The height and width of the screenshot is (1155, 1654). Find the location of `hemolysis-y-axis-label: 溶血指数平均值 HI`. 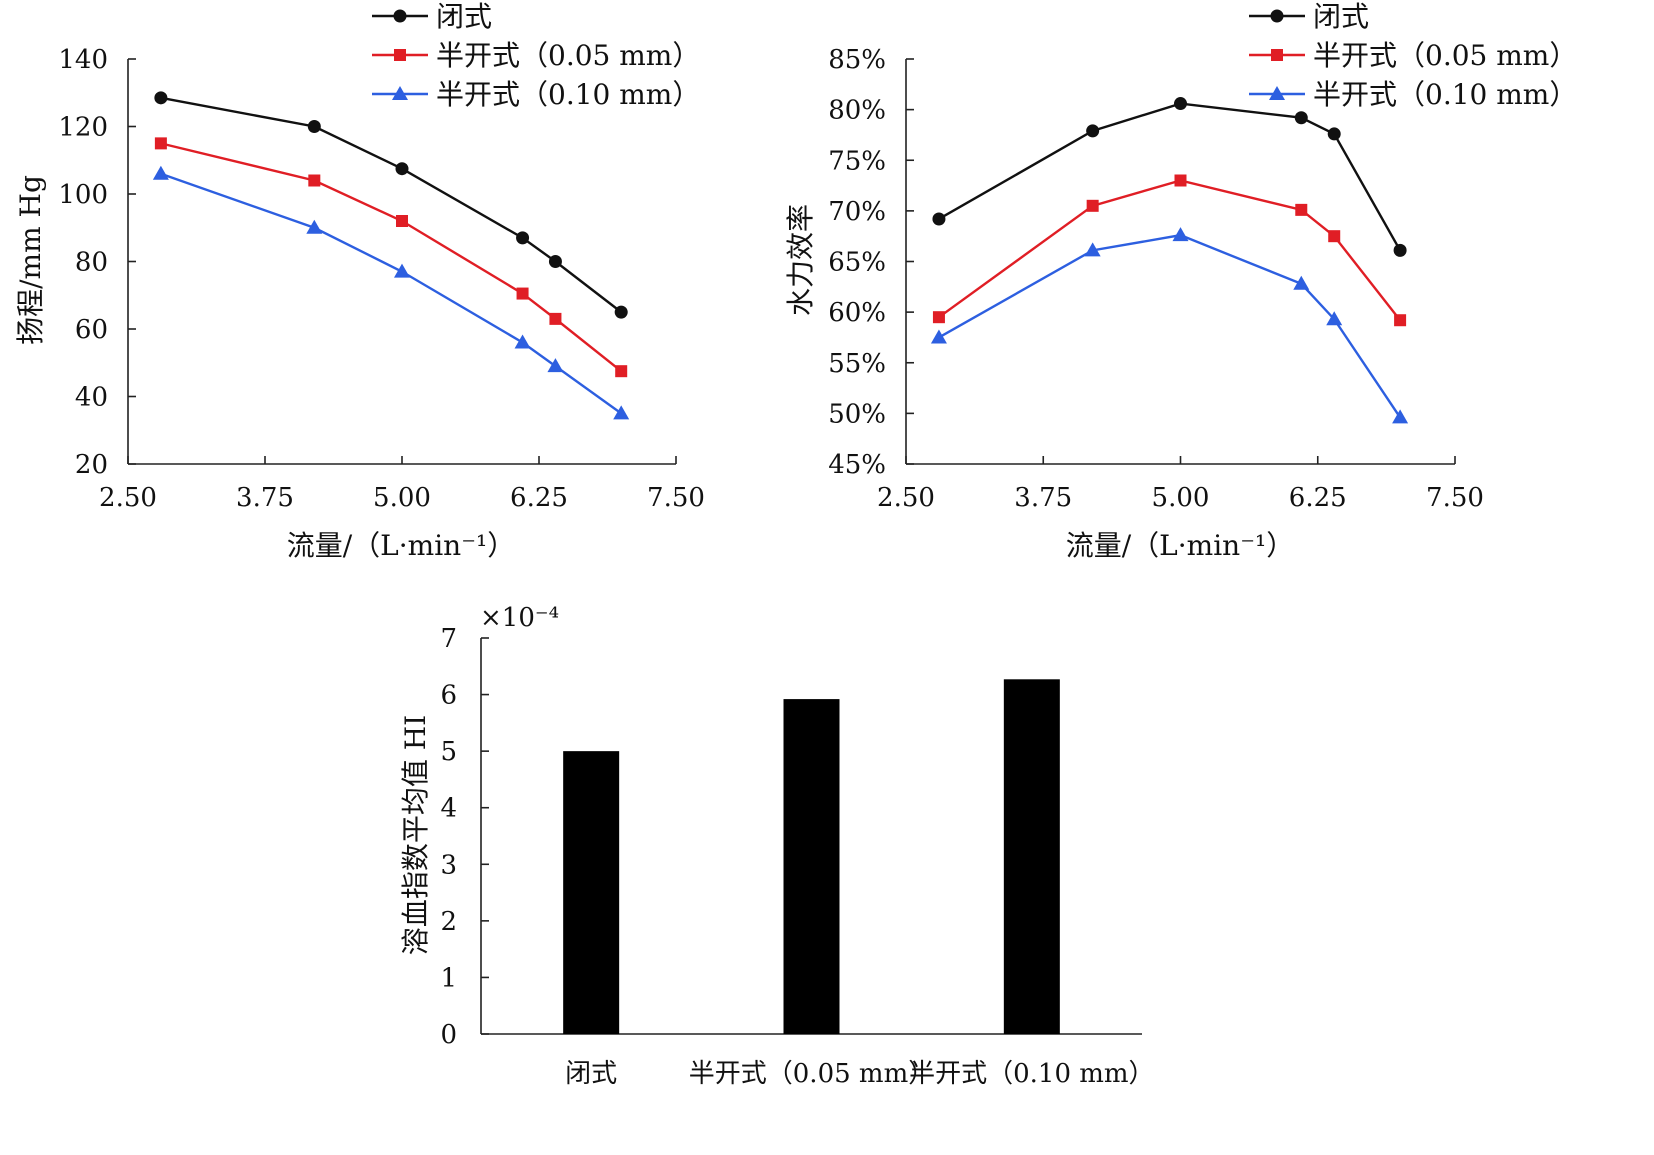

hemolysis-y-axis-label: 溶血指数平均值 HI is located at coordinates (415, 835).